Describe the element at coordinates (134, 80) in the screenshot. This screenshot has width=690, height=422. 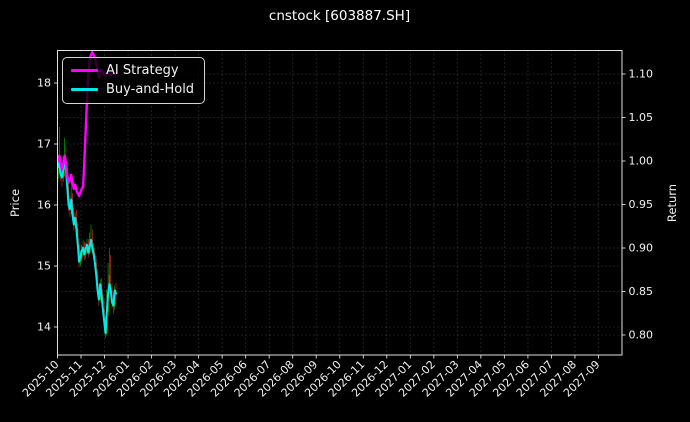
I see `legend: AI Strategy Buy-and-Hold` at that location.